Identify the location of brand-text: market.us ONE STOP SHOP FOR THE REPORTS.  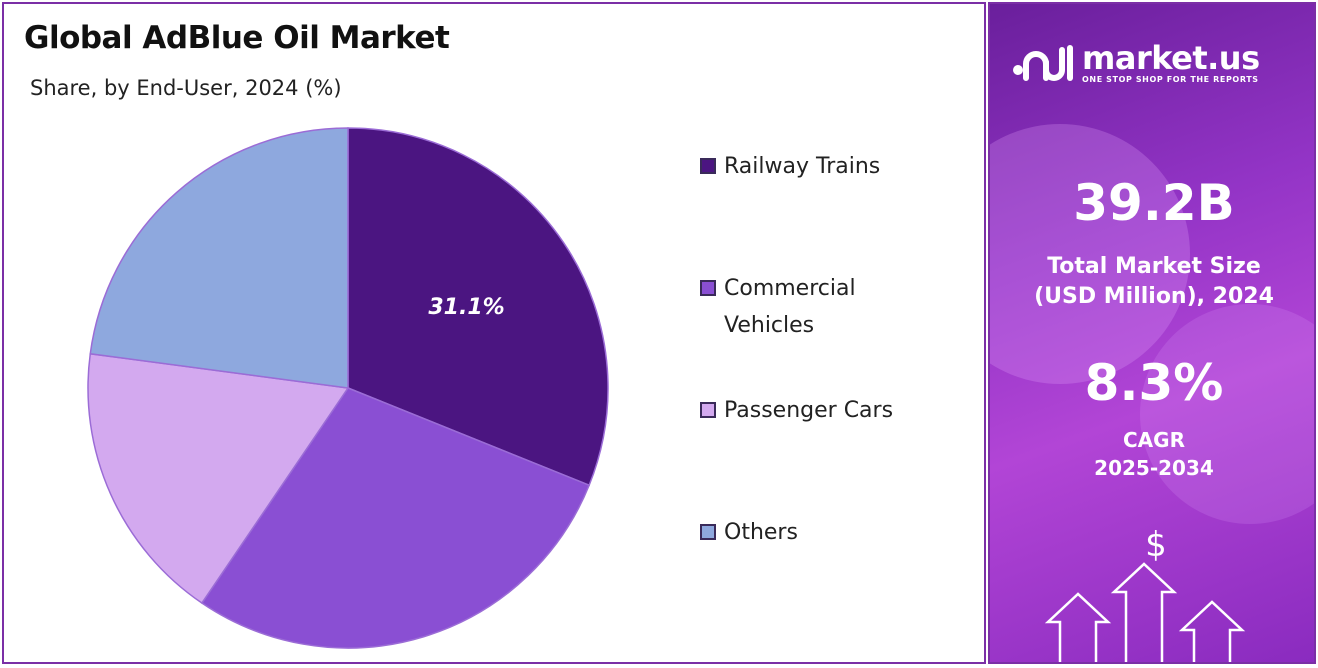
(1171, 61).